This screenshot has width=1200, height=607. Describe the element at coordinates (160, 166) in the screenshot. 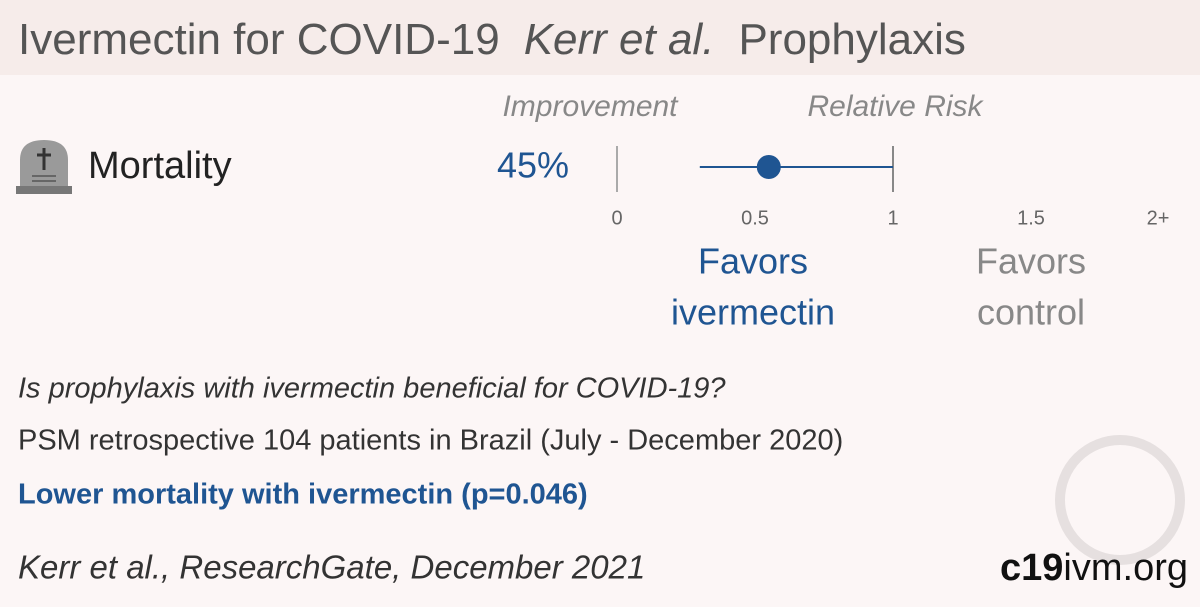

I see `row-label: Mortality` at that location.